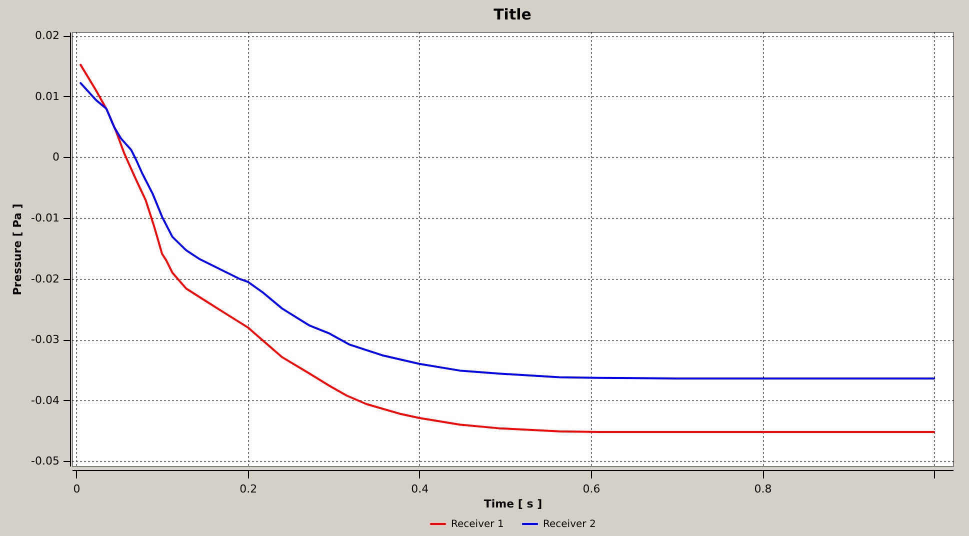 This screenshot has width=969, height=536. What do you see at coordinates (249, 489) in the screenshot?
I see `x-tick-label: 0.2` at bounding box center [249, 489].